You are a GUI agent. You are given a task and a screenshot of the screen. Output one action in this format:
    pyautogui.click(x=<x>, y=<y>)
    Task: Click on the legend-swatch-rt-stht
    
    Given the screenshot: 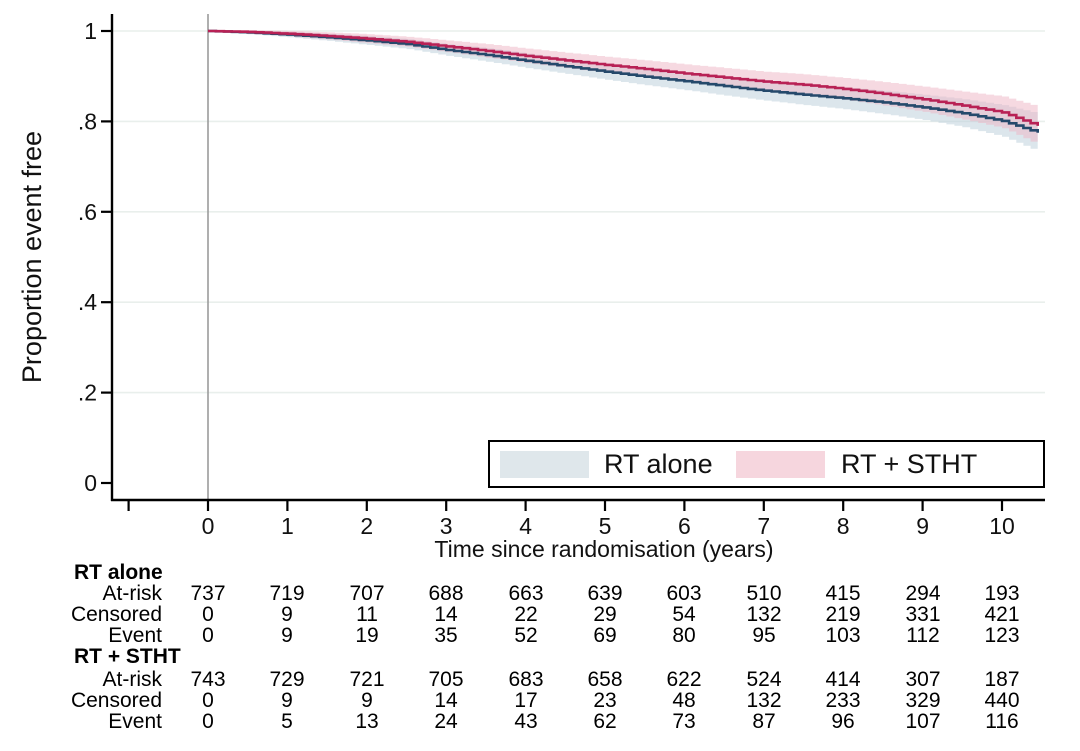 What is the action you would take?
    pyautogui.click(x=780, y=464)
    